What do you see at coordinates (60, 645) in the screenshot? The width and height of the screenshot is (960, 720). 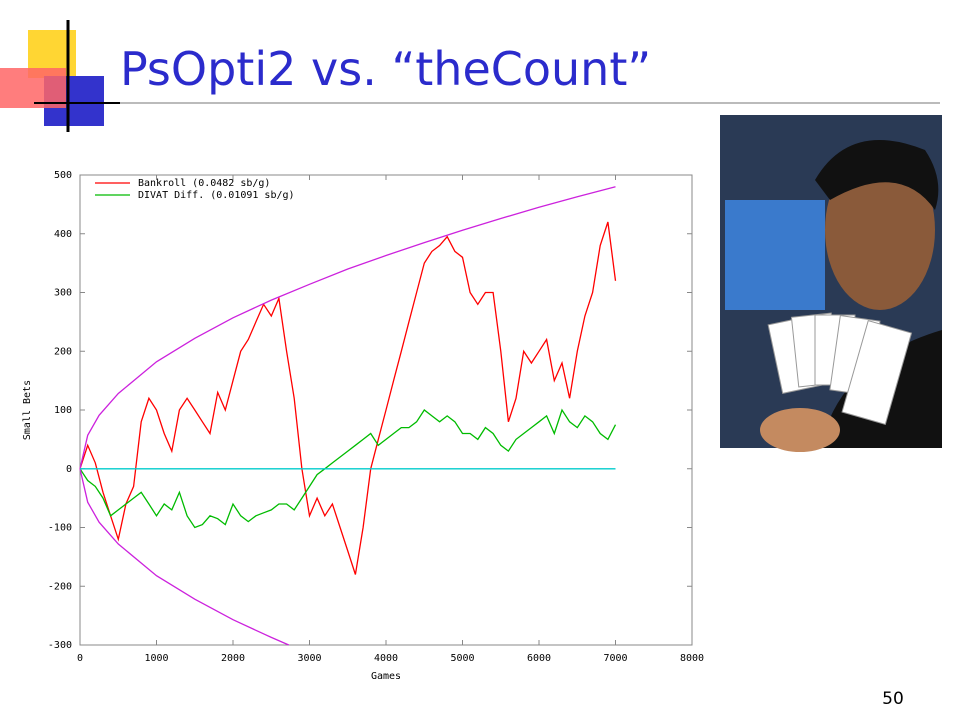 I see `y-tick-label: -300` at bounding box center [60, 645].